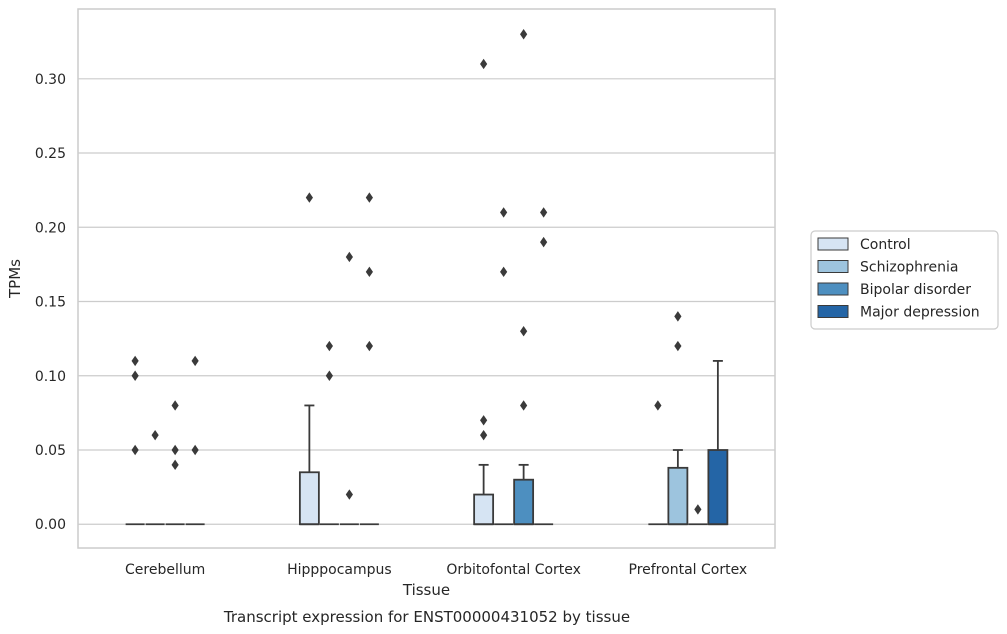 This screenshot has height=634, width=1007. I want to click on legend-frame, so click(904, 280).